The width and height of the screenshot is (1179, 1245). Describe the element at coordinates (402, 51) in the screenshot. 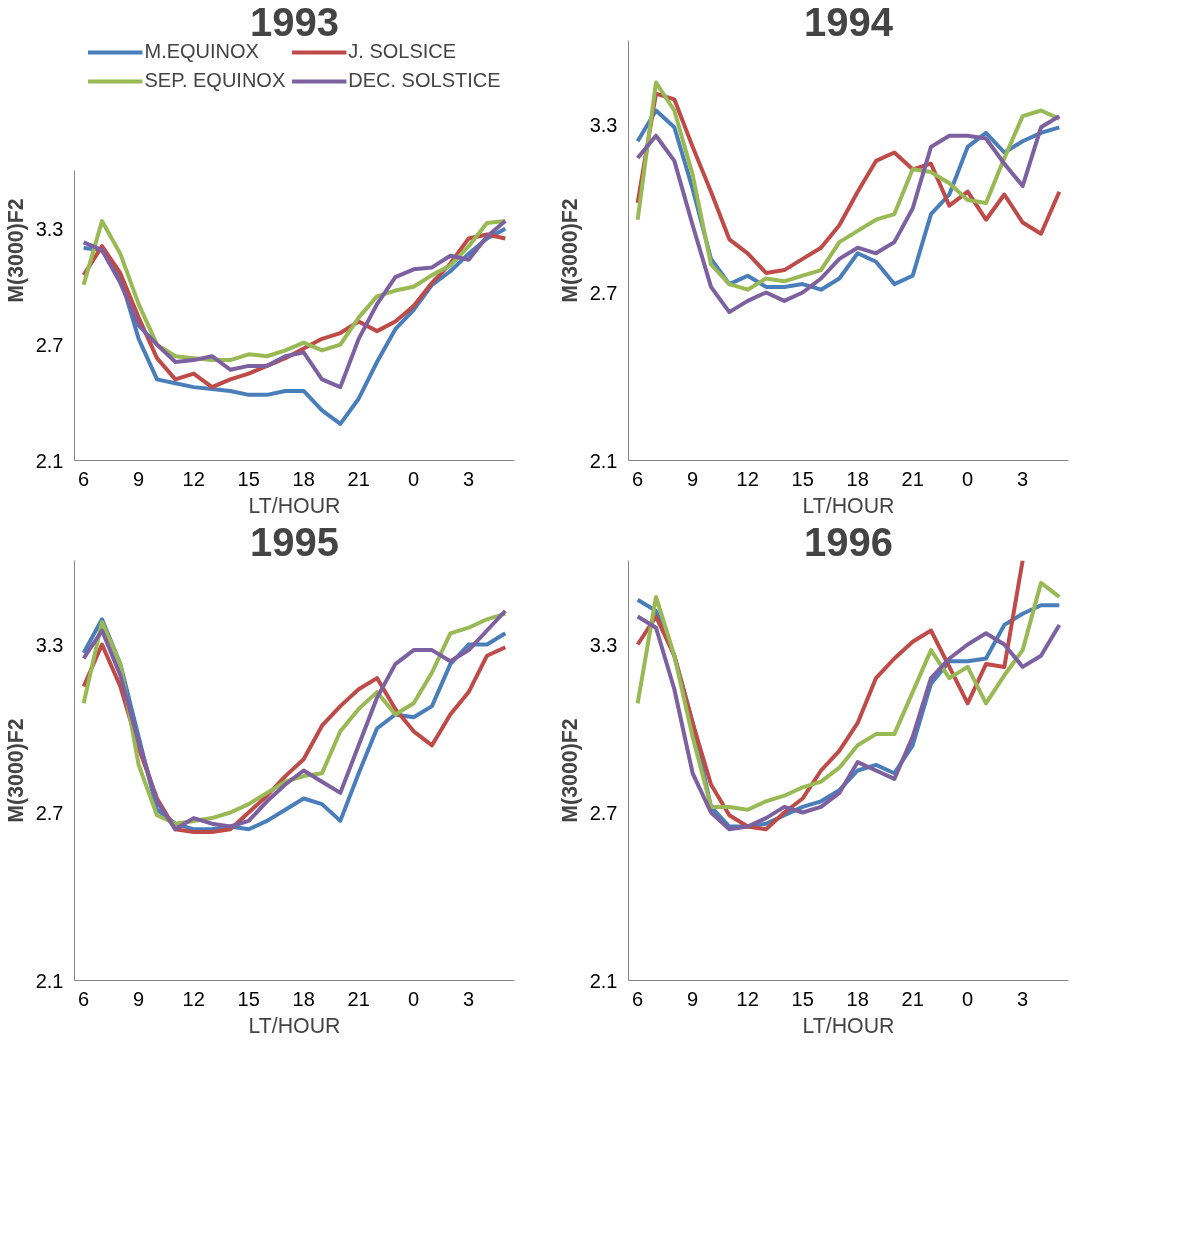

I see `legend-label: J. SOLSICE` at that location.